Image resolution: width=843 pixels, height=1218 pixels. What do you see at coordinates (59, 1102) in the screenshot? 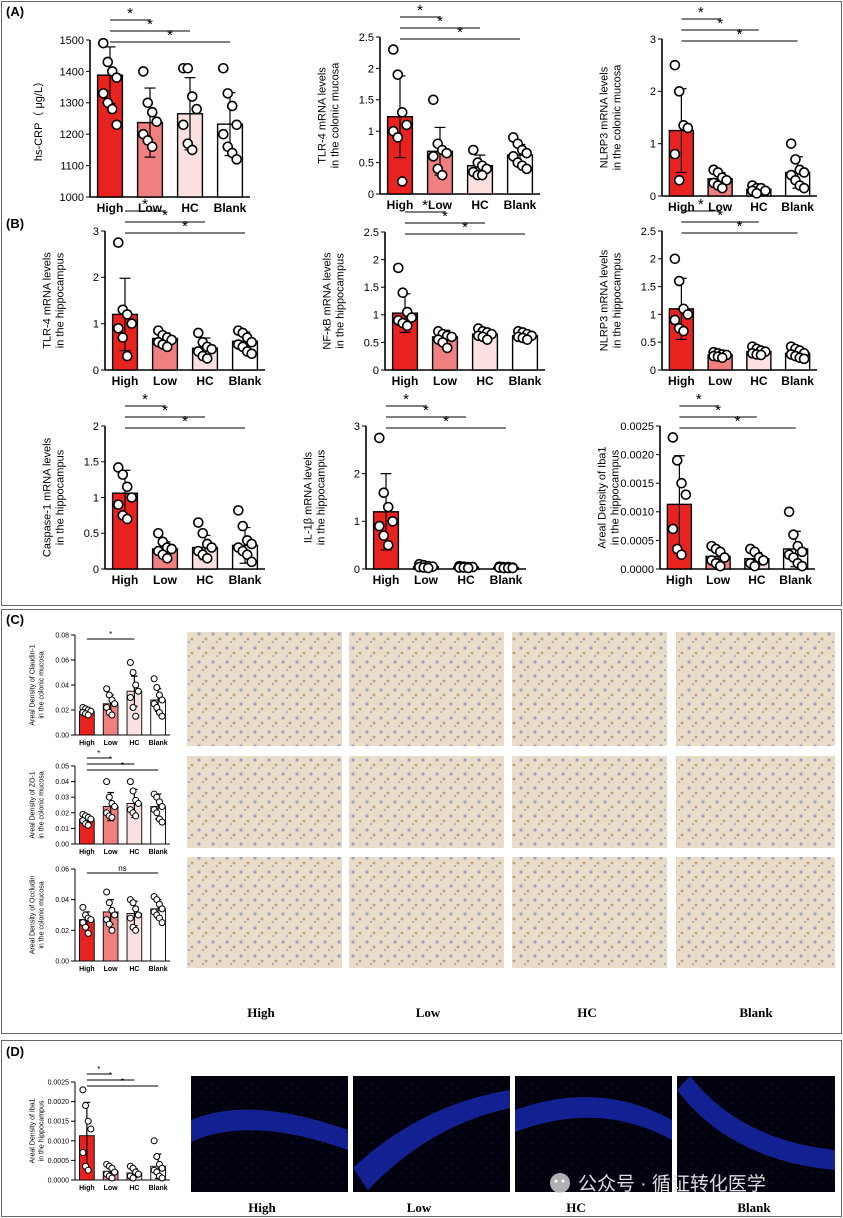
I see `y-tick-label: 0.0020` at bounding box center [59, 1102].